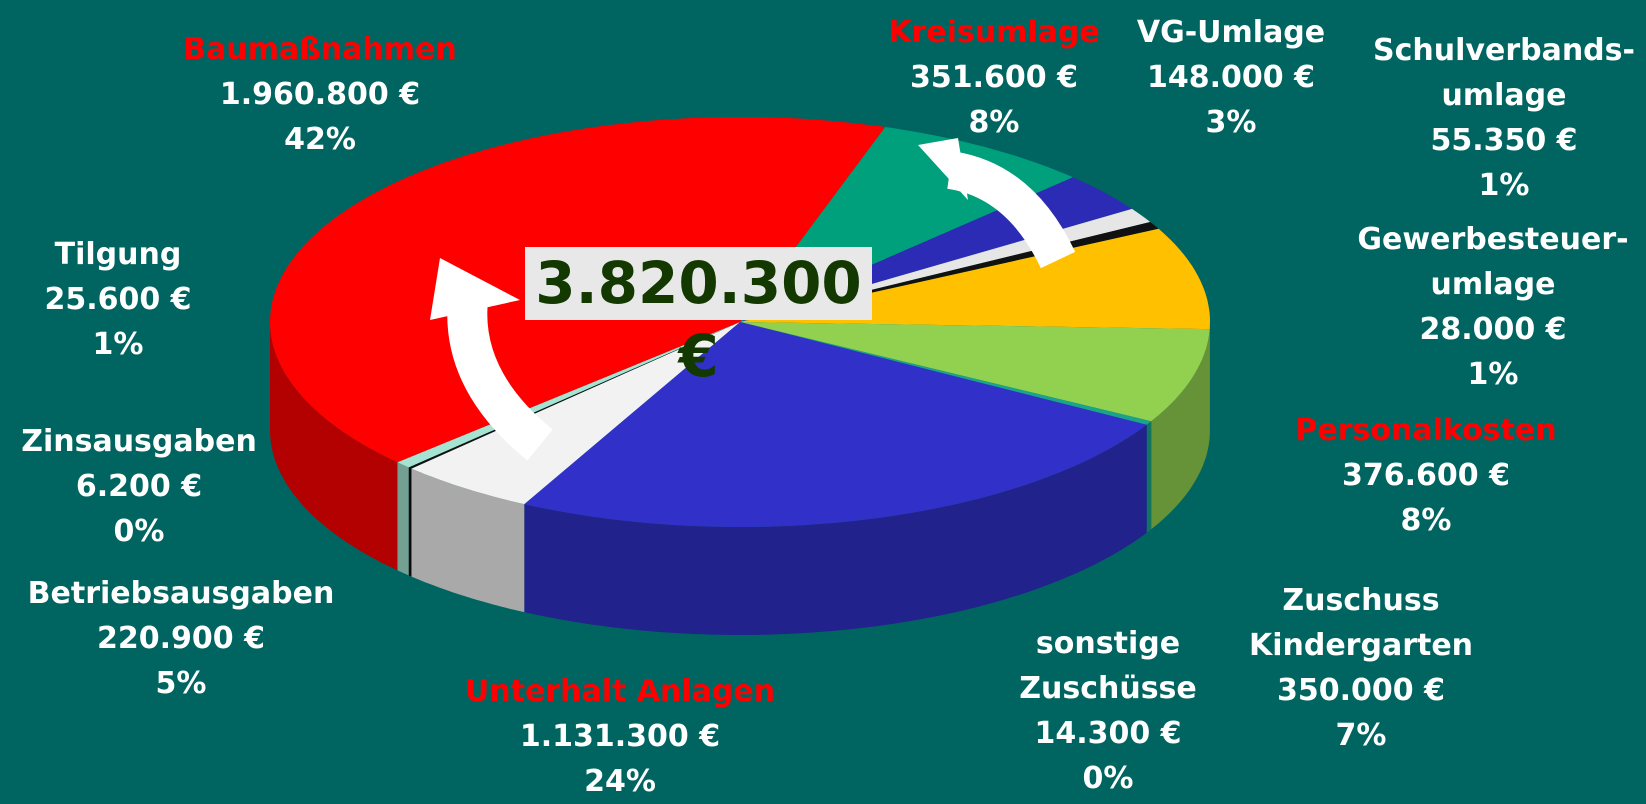  Describe the element at coordinates (1361, 690) in the screenshot. I see `value-label: 350.000 €` at that location.